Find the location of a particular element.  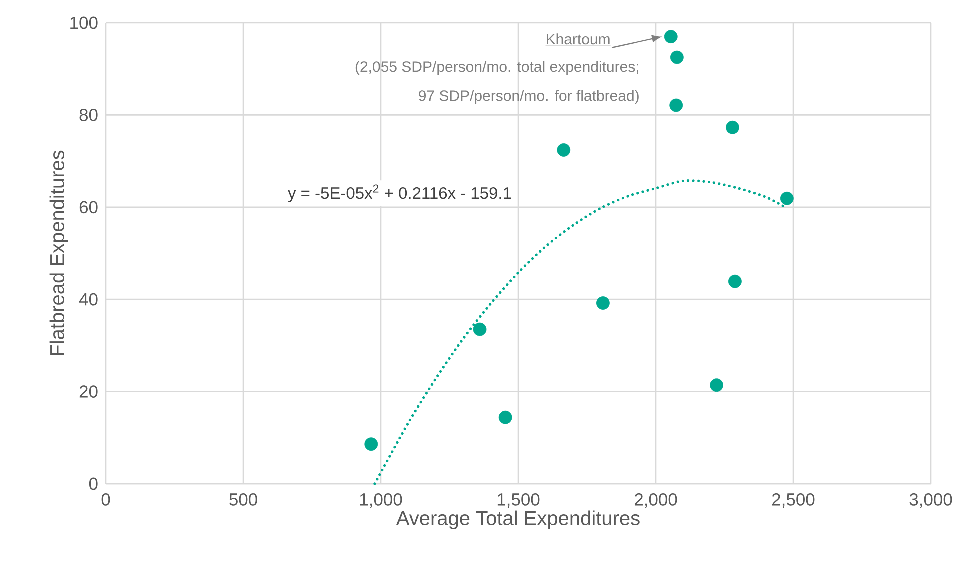

x-tick-label: 1,500 is located at coordinates (519, 501).